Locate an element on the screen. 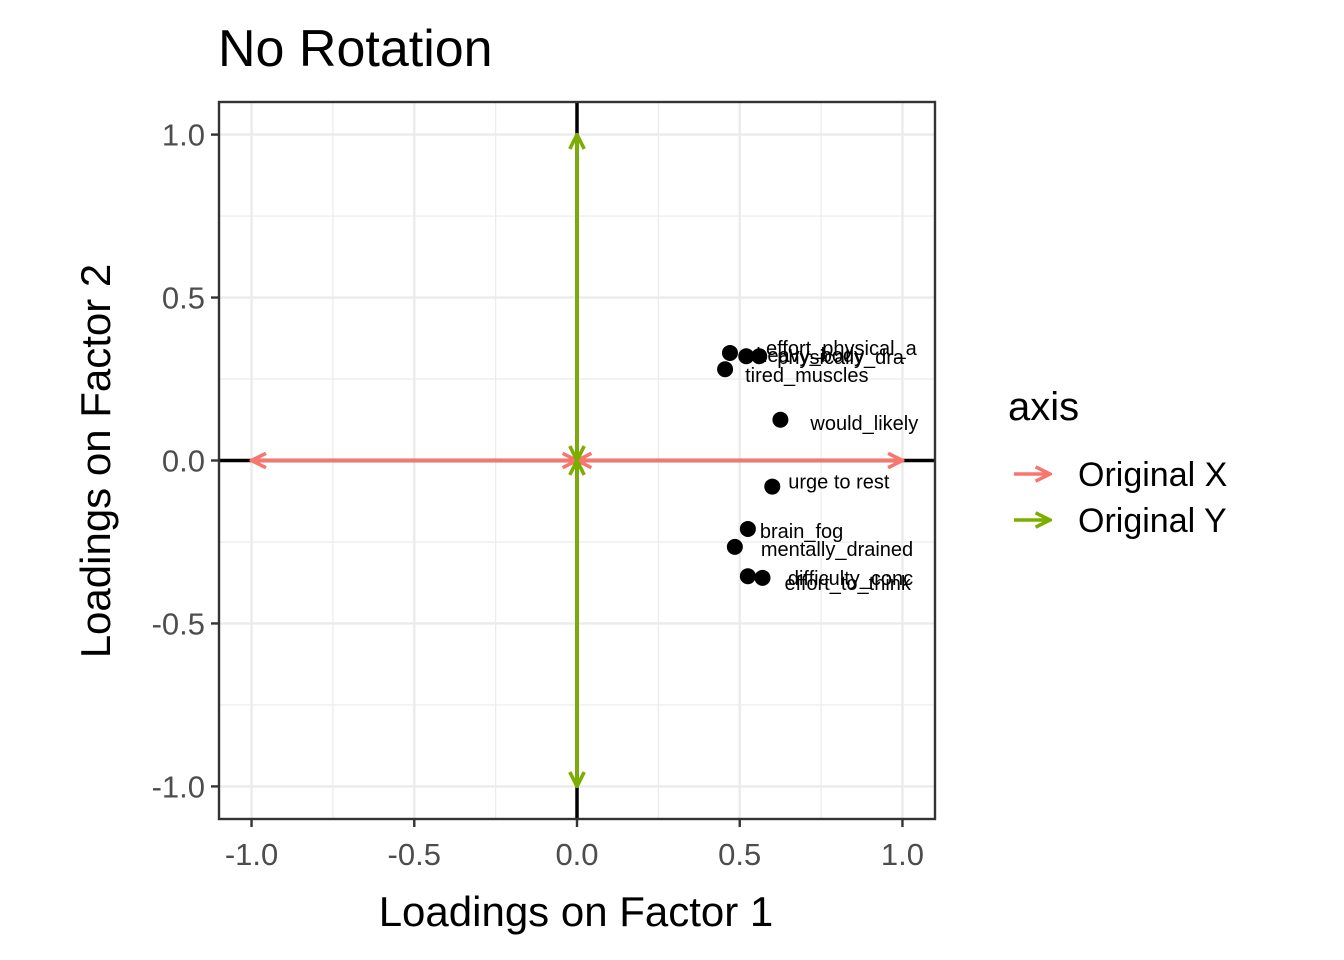 The width and height of the screenshot is (1344, 960). y-tick-label: 0.0 is located at coordinates (183, 461).